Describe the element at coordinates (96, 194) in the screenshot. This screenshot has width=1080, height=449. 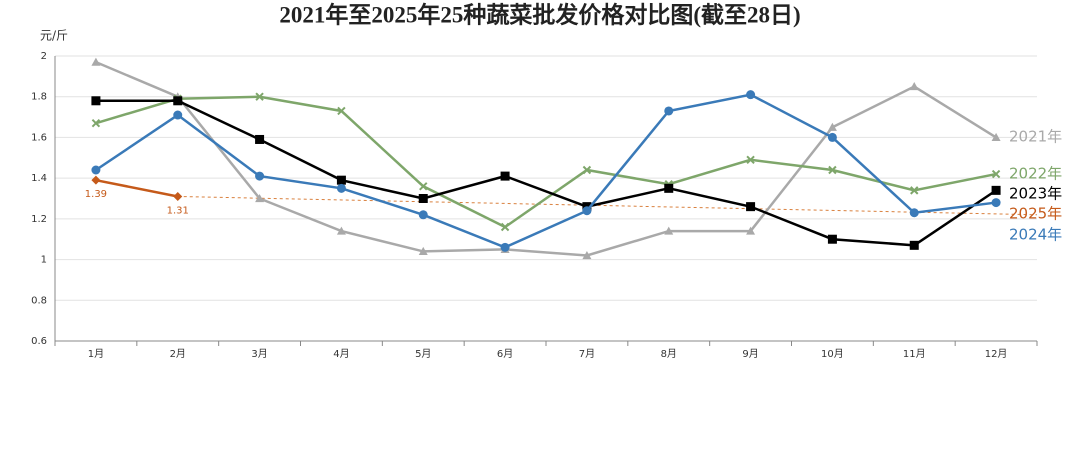
I see `data-label: 1.39` at that location.